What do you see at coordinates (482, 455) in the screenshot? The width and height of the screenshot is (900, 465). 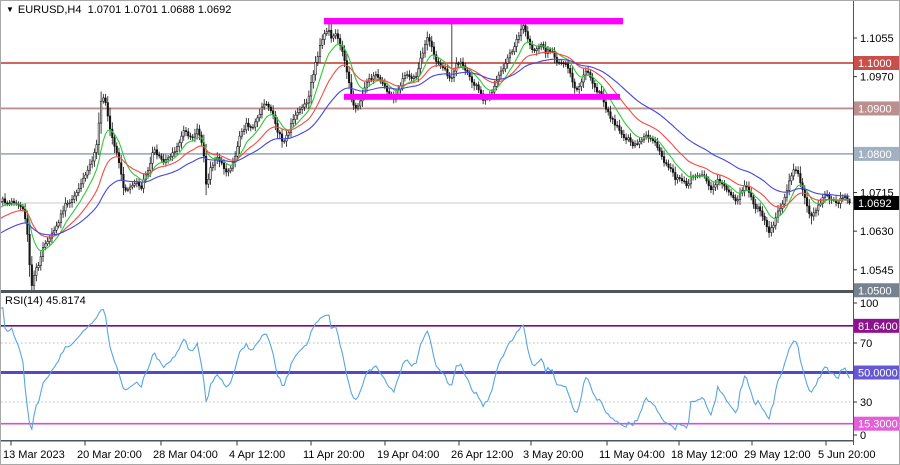 I see `svg-text: 26 Apr 12:00` at bounding box center [482, 455].